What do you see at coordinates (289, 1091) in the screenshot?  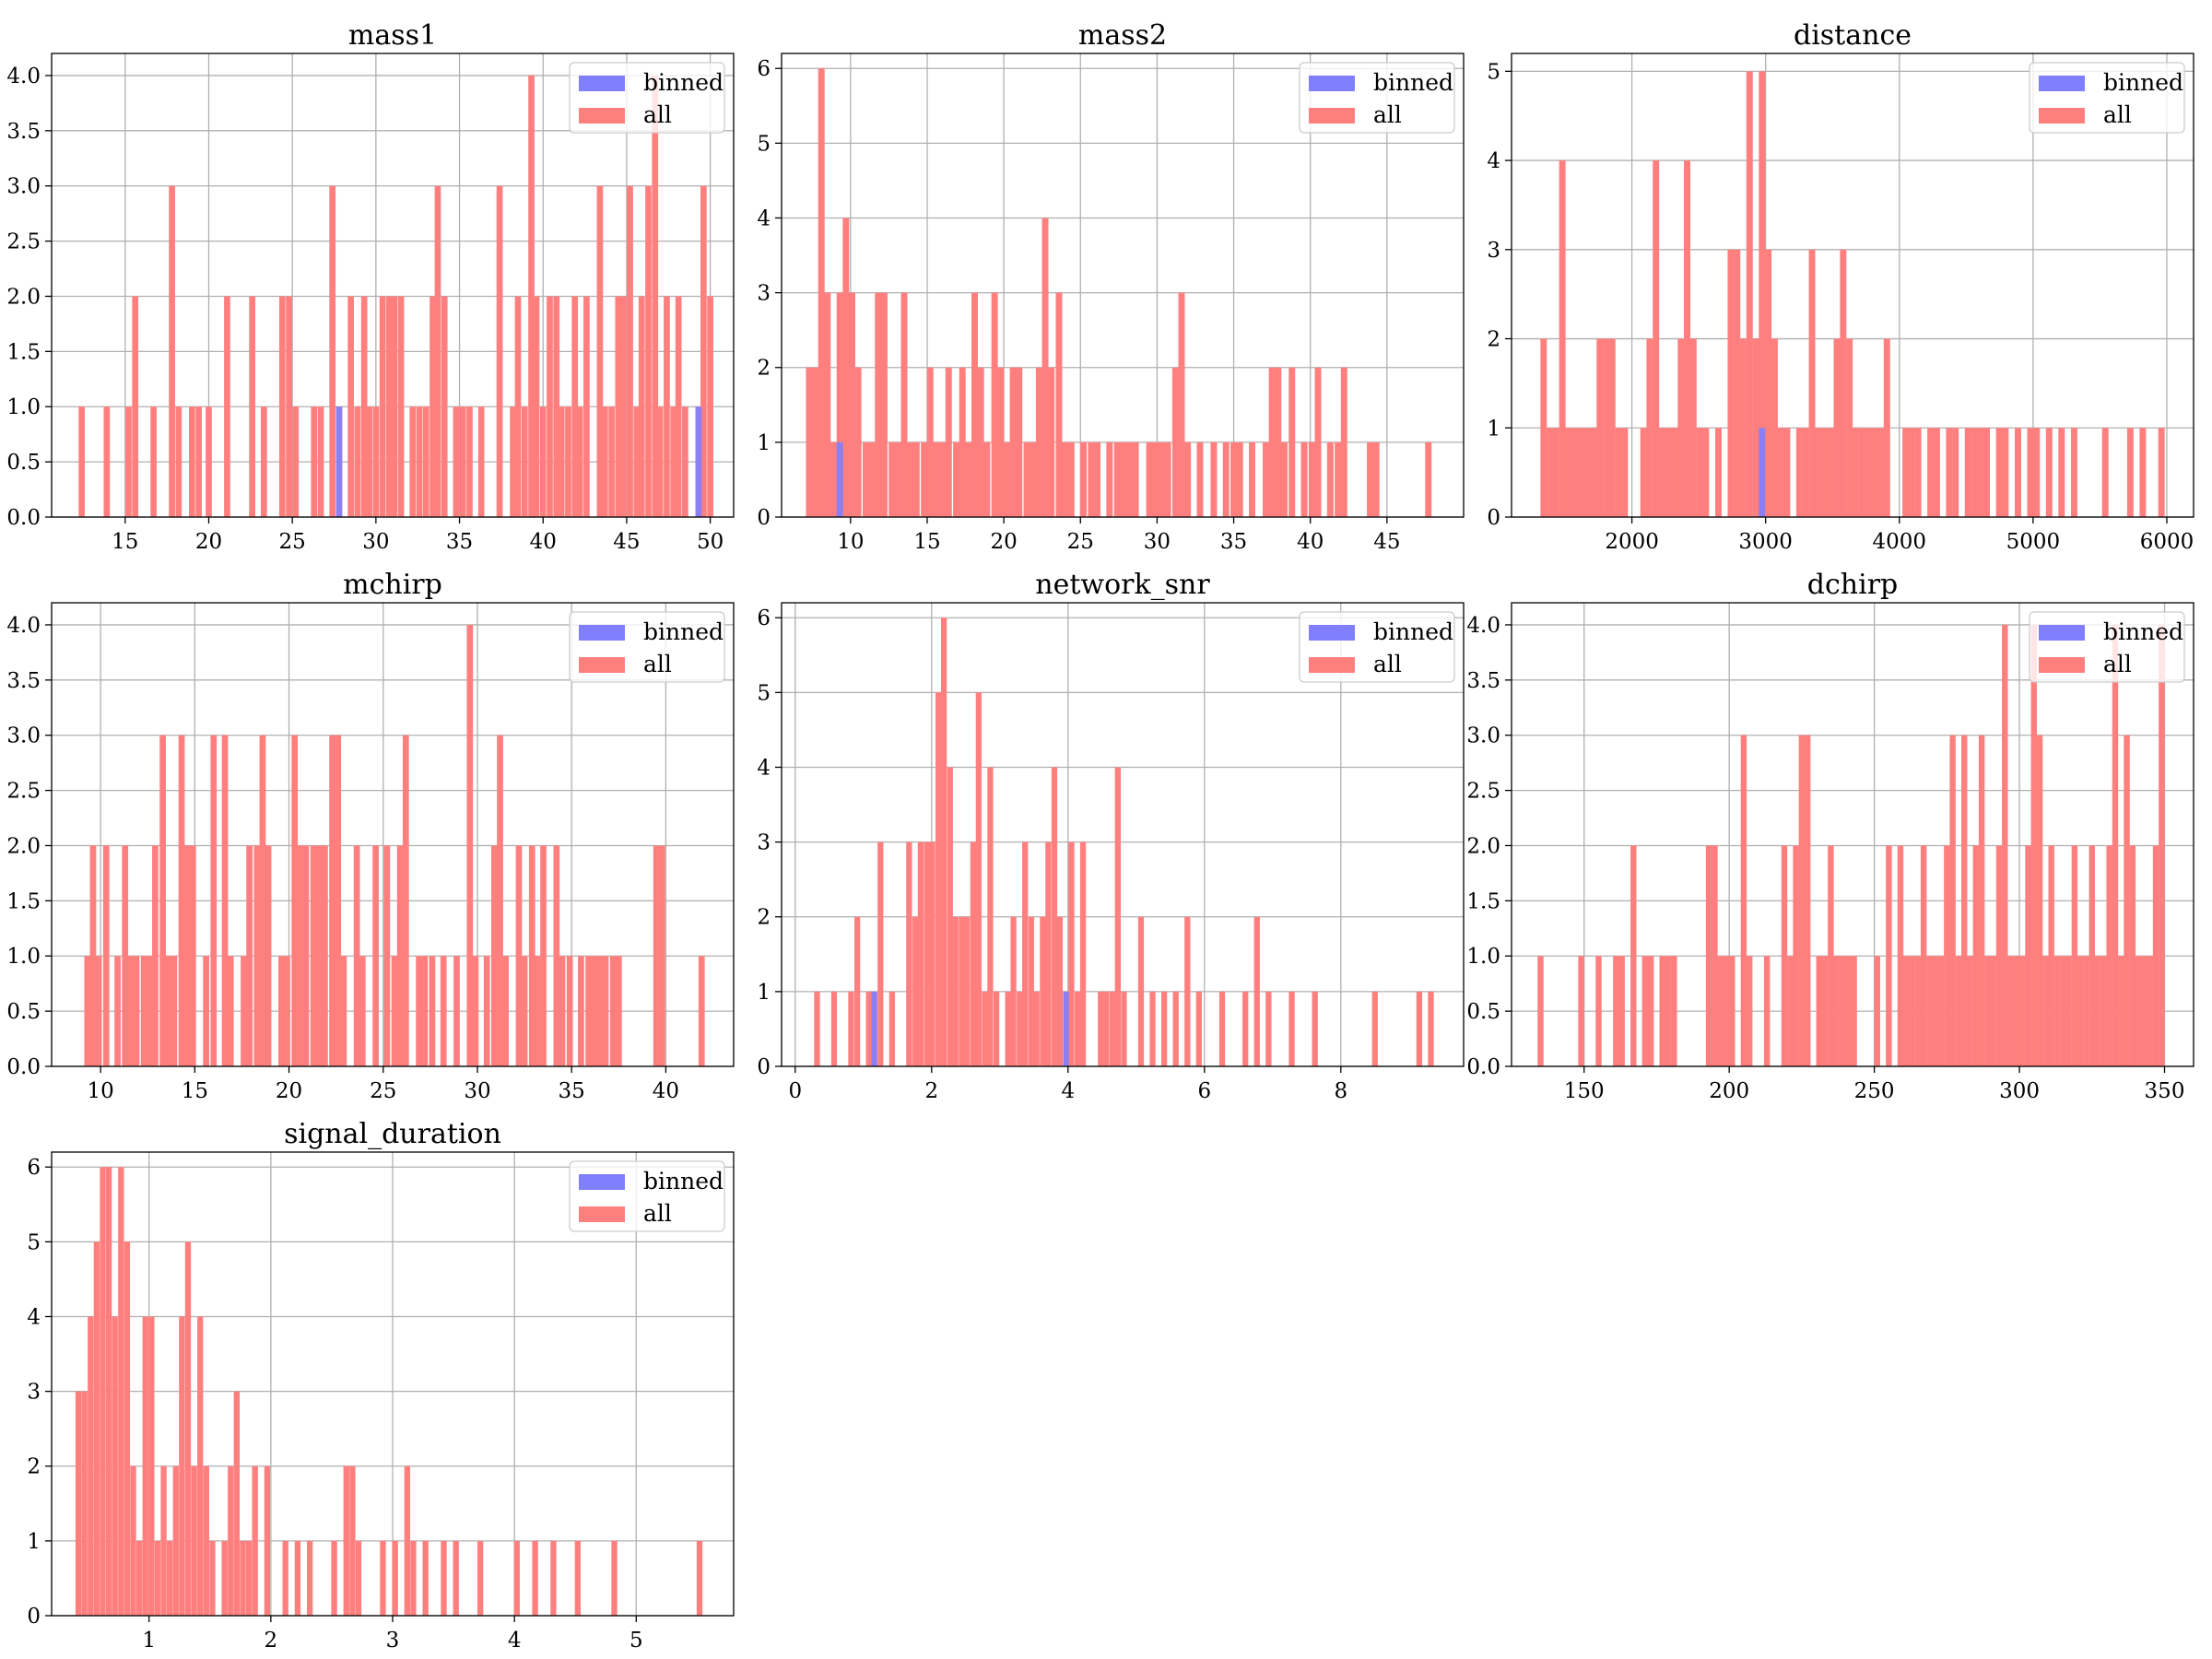 I see `x-tick-label: 20` at bounding box center [289, 1091].